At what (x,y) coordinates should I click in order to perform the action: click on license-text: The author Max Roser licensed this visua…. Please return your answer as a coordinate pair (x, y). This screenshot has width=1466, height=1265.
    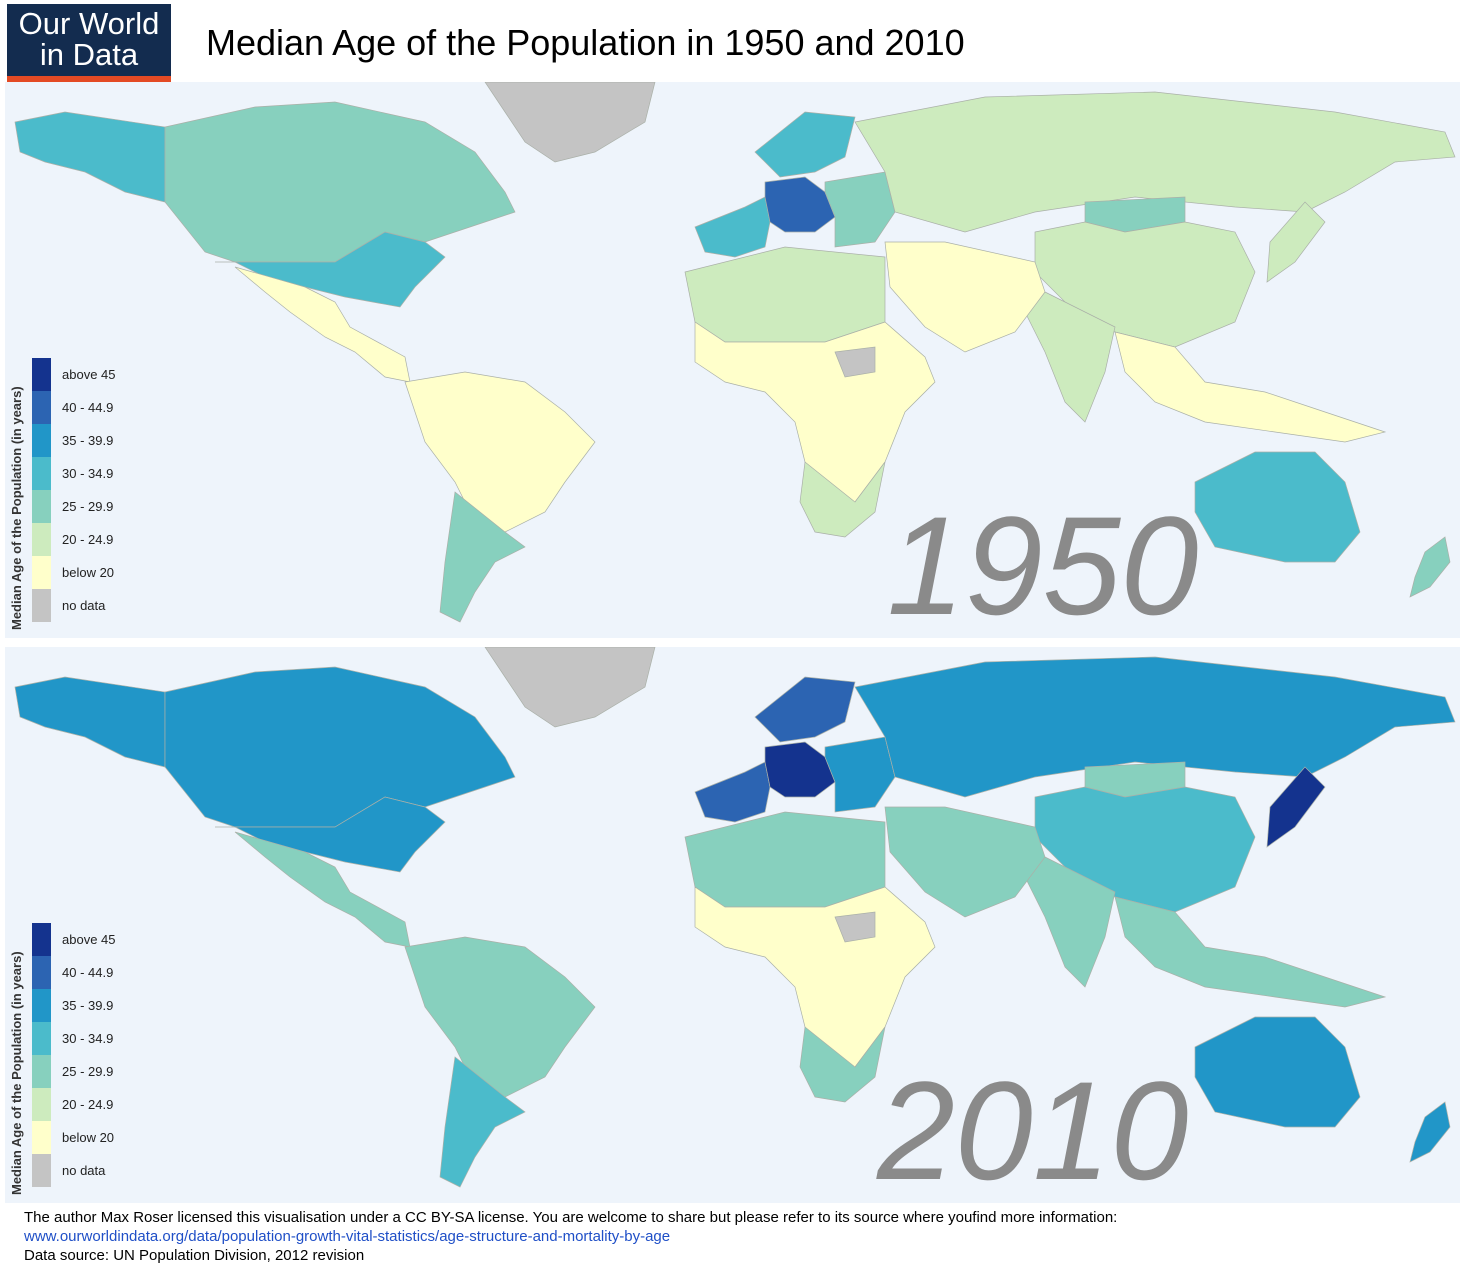
    Looking at the image, I should click on (571, 1217).